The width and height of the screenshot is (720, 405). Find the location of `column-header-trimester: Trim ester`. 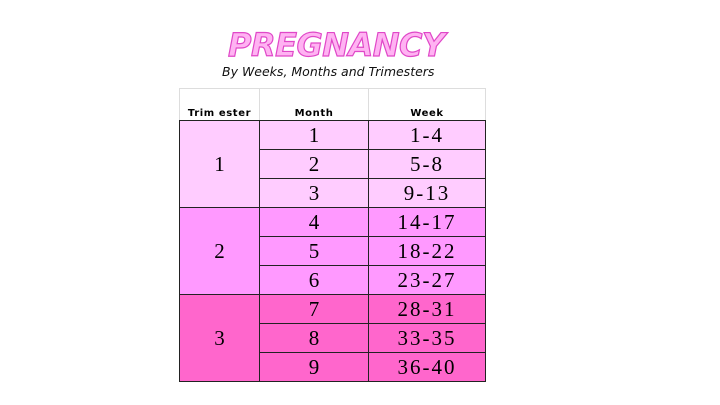

column-header-trimester: Trim ester is located at coordinates (219, 104).